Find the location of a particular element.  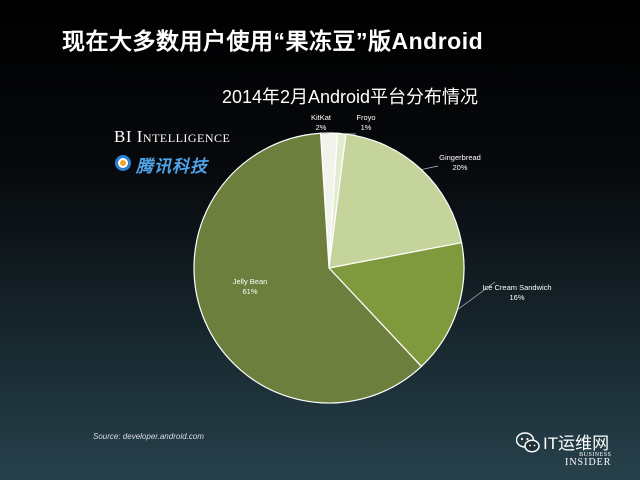

slice-label-kitkat: KitKat is located at coordinates (321, 117).